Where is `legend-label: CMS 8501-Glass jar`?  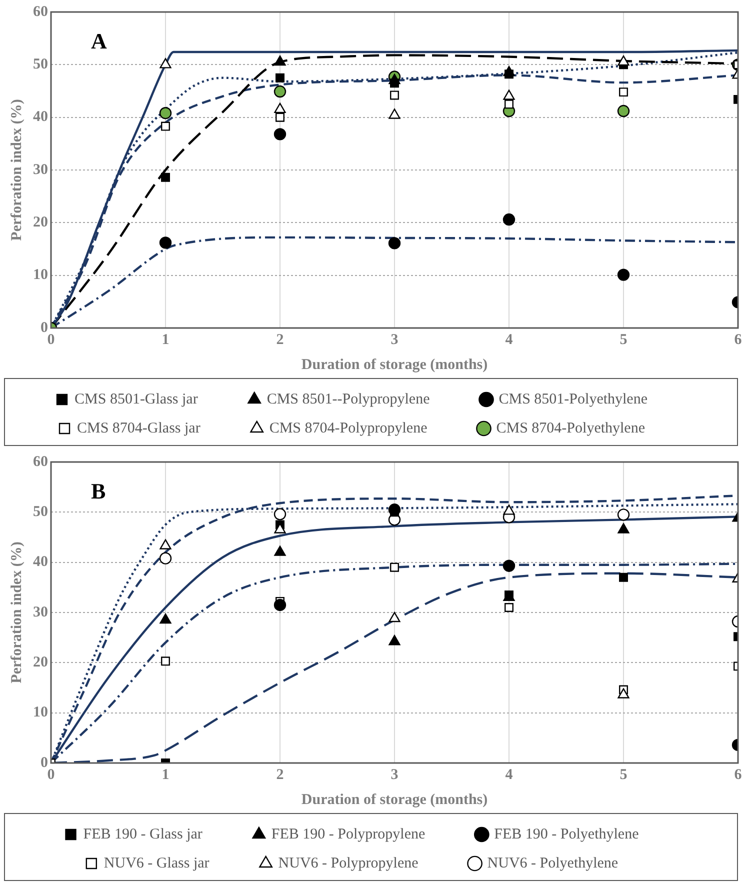
legend-label: CMS 8501-Glass jar is located at coordinates (155, 399).